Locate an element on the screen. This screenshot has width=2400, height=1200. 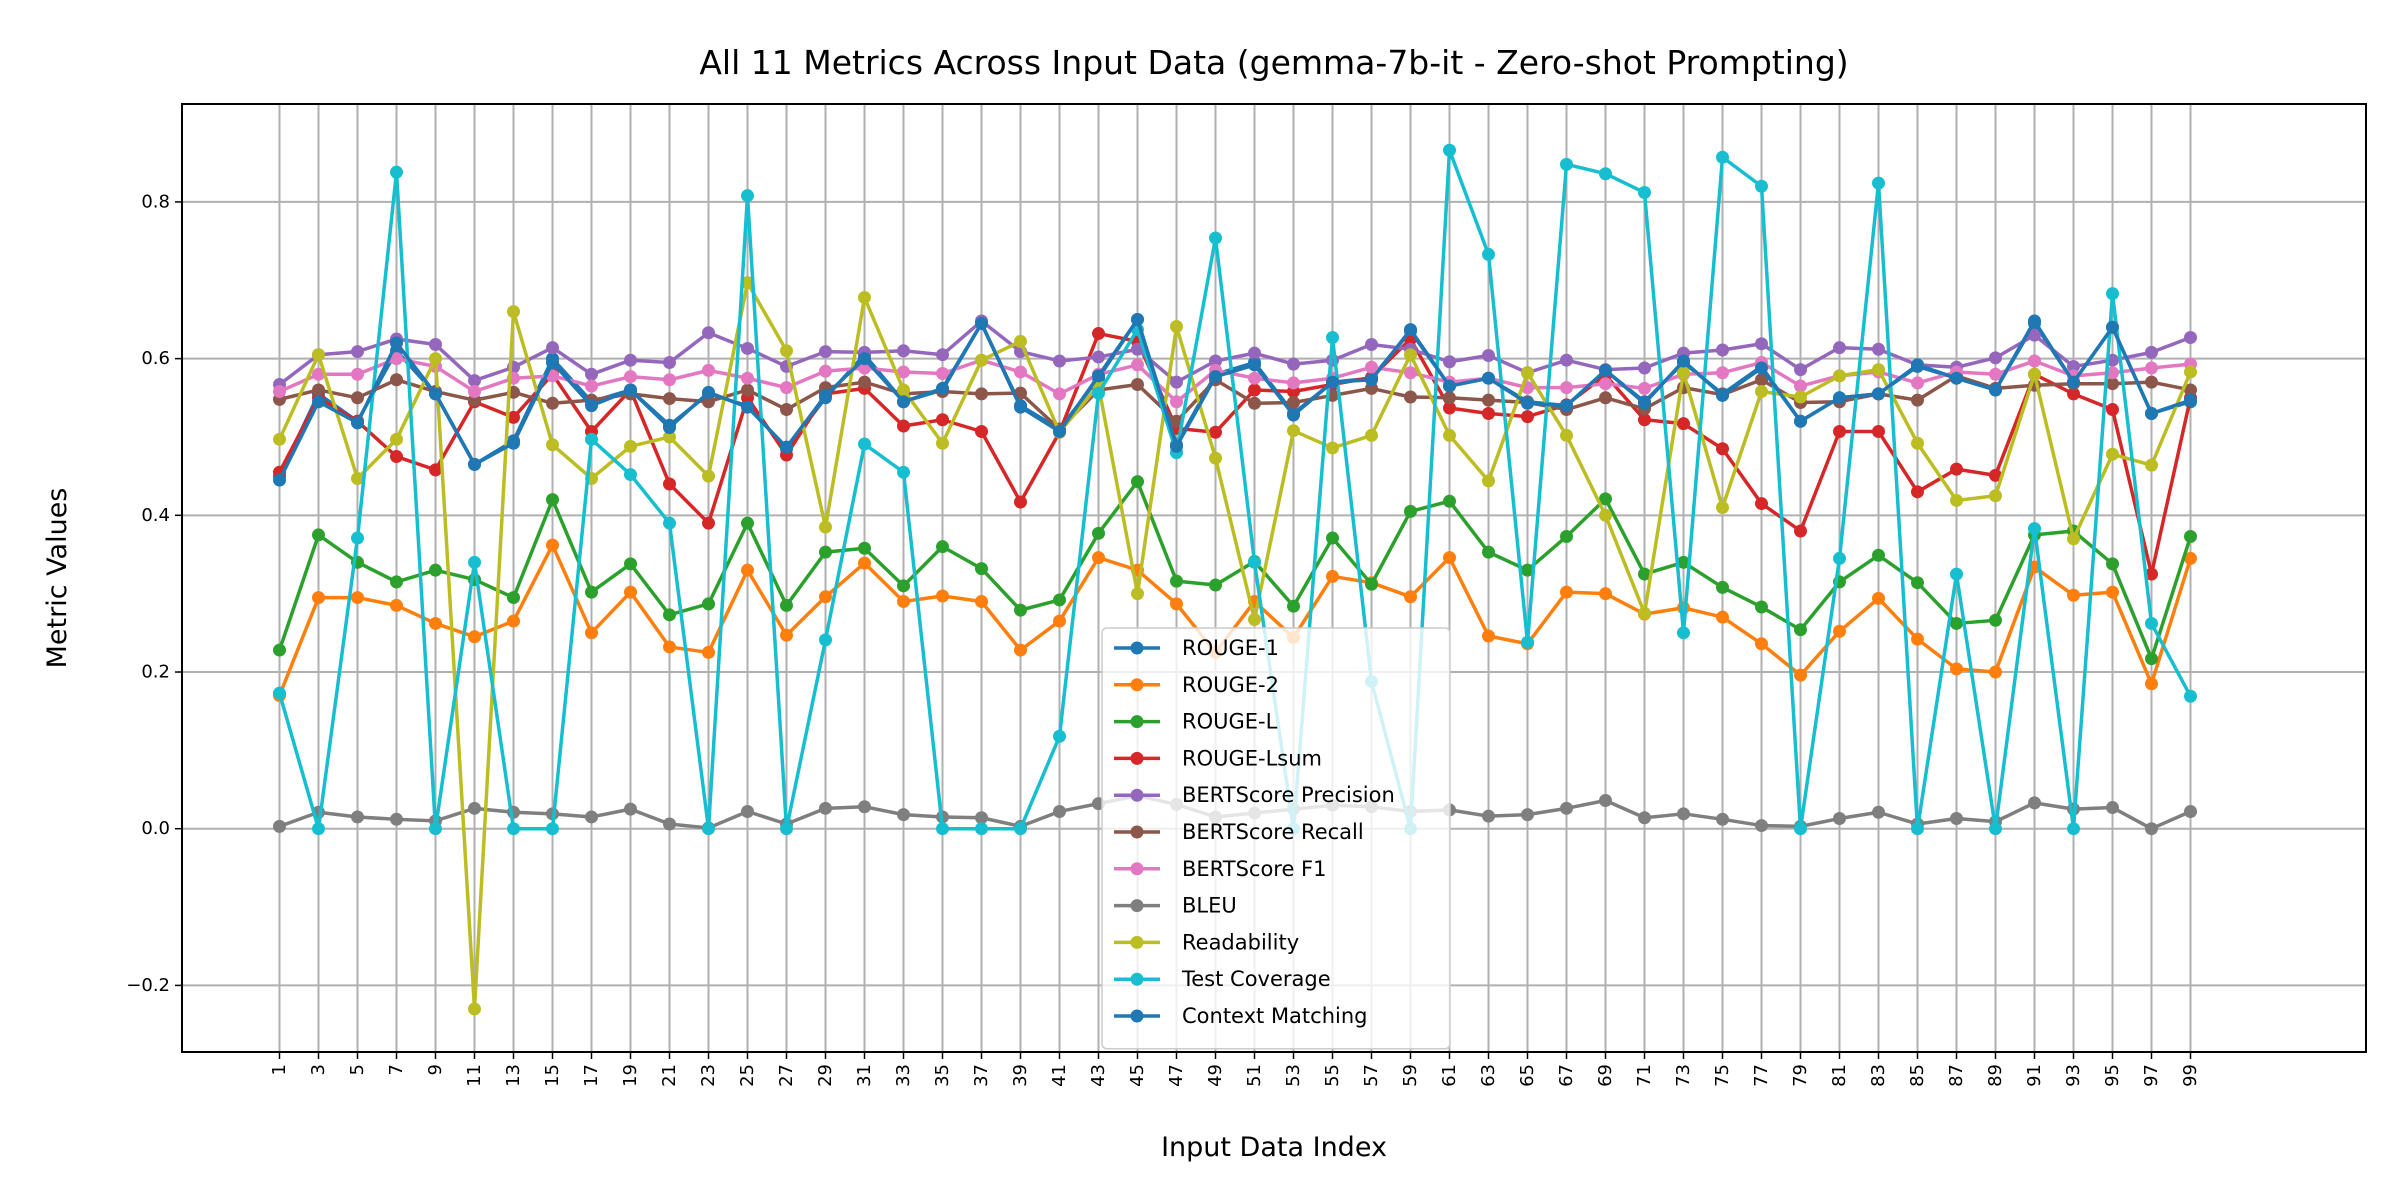
x-tick-label: 61 is located at coordinates (1449, 1075).